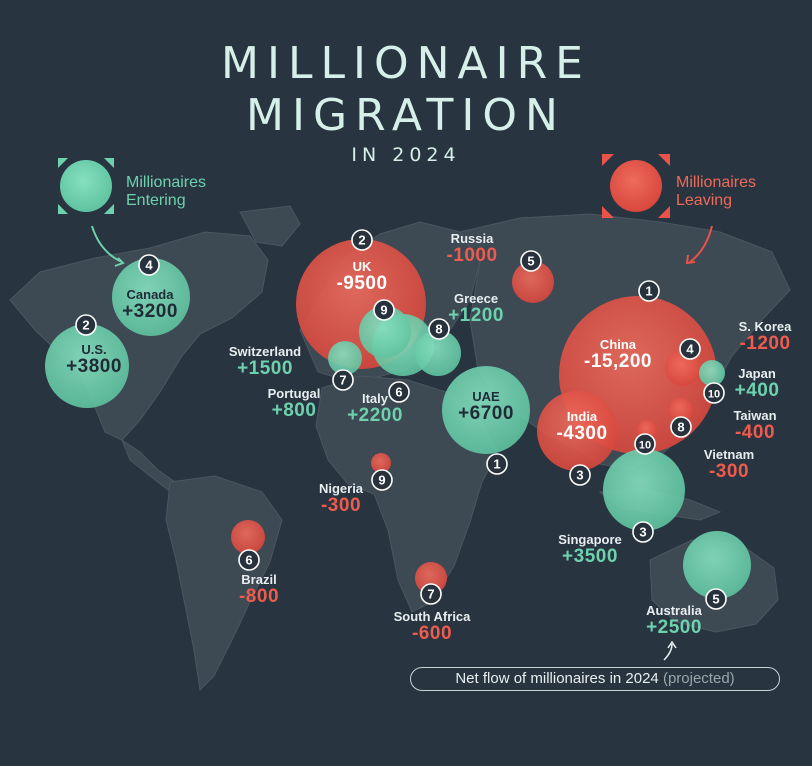 This screenshot has width=812, height=766. Describe the element at coordinates (668, 652) in the screenshot. I see `australia-pointer-arrow` at that location.